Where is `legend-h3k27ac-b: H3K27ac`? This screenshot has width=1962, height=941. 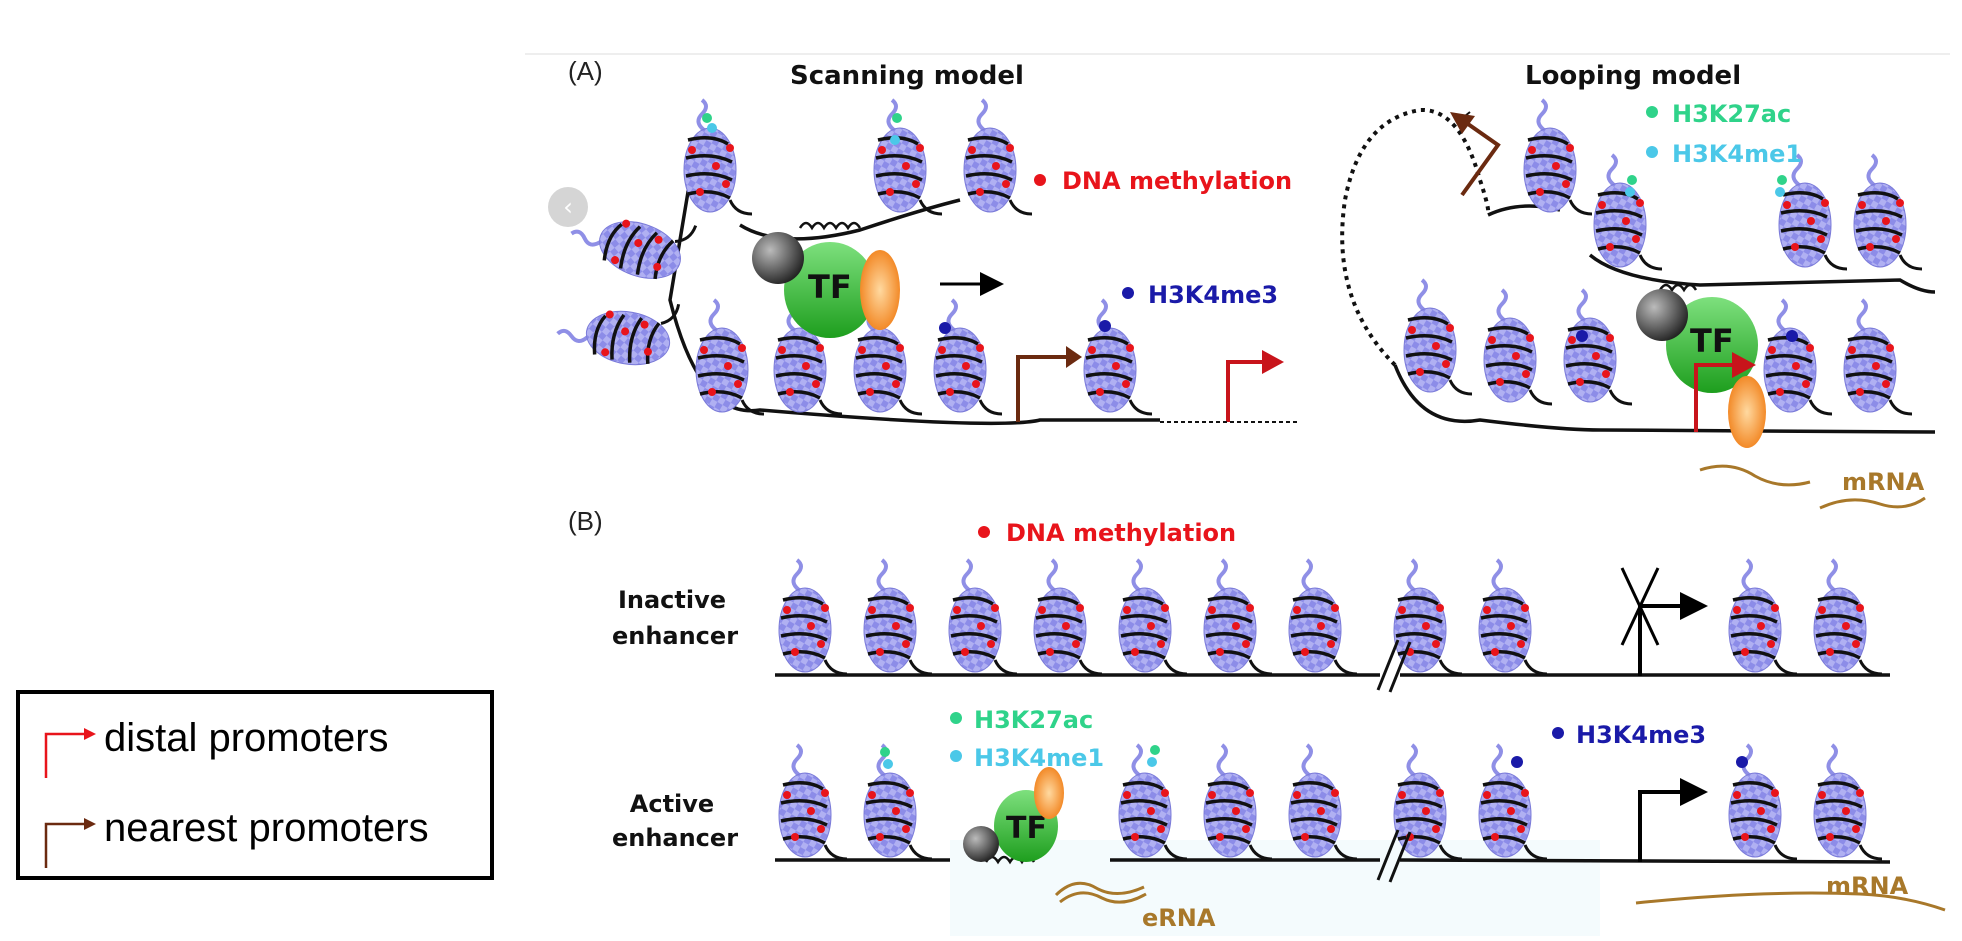
legend-h3k27ac-b: H3K27ac is located at coordinates (1021, 720).